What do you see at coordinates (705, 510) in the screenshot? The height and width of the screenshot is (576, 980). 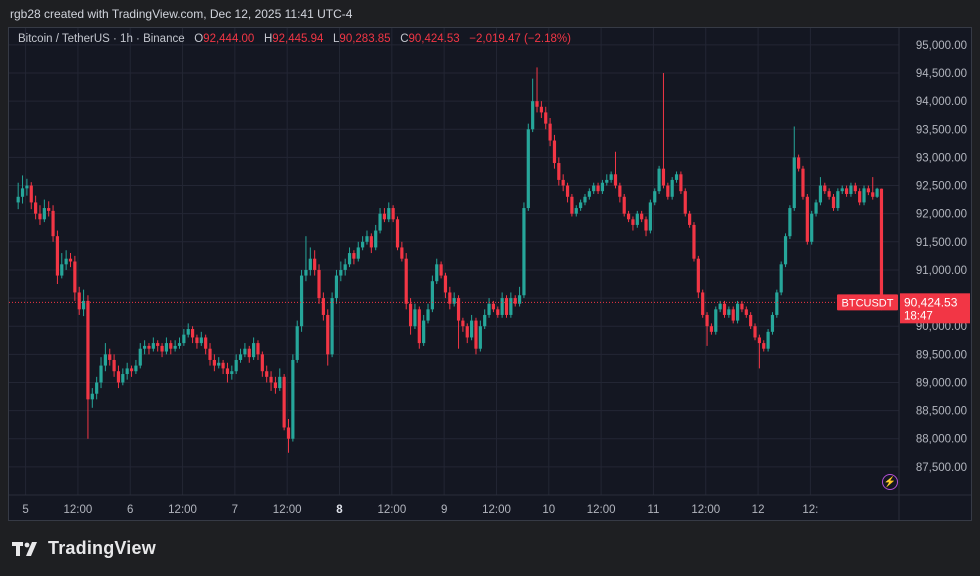 I see `time-tick-label: 12:00` at bounding box center [705, 510].